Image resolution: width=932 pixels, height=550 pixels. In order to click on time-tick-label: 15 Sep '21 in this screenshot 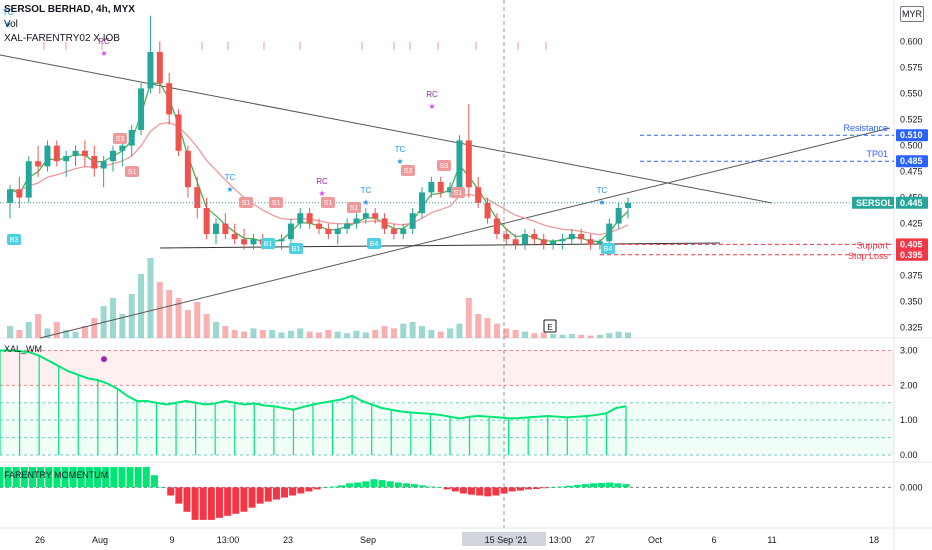, I will do `click(506, 540)`.